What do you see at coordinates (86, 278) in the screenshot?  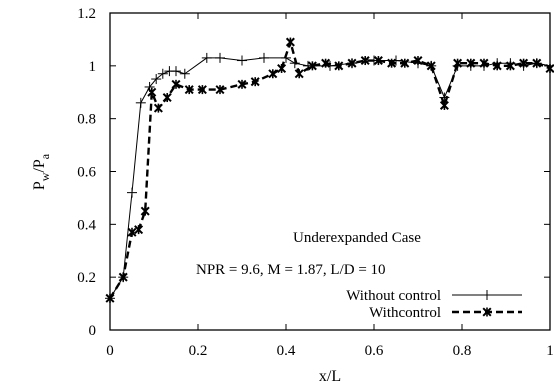 I see `y-tick-label: 0.2` at bounding box center [86, 278].